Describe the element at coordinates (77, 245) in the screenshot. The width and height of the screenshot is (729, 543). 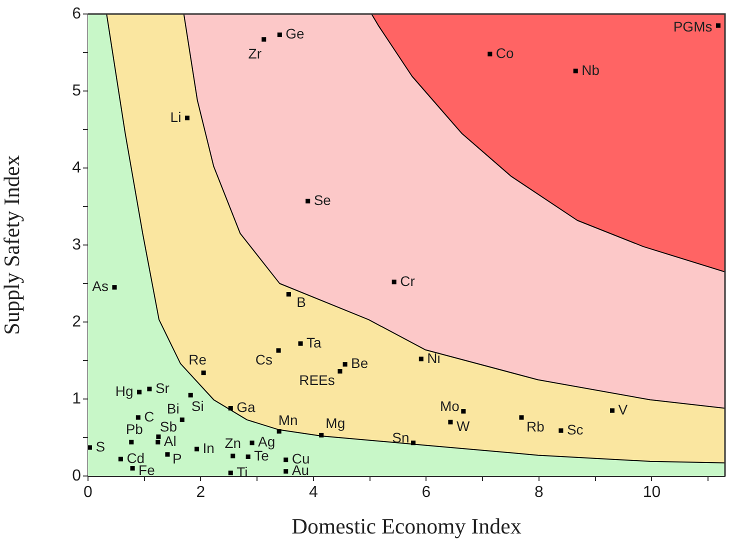
I see `y-tick-label: 3` at that location.